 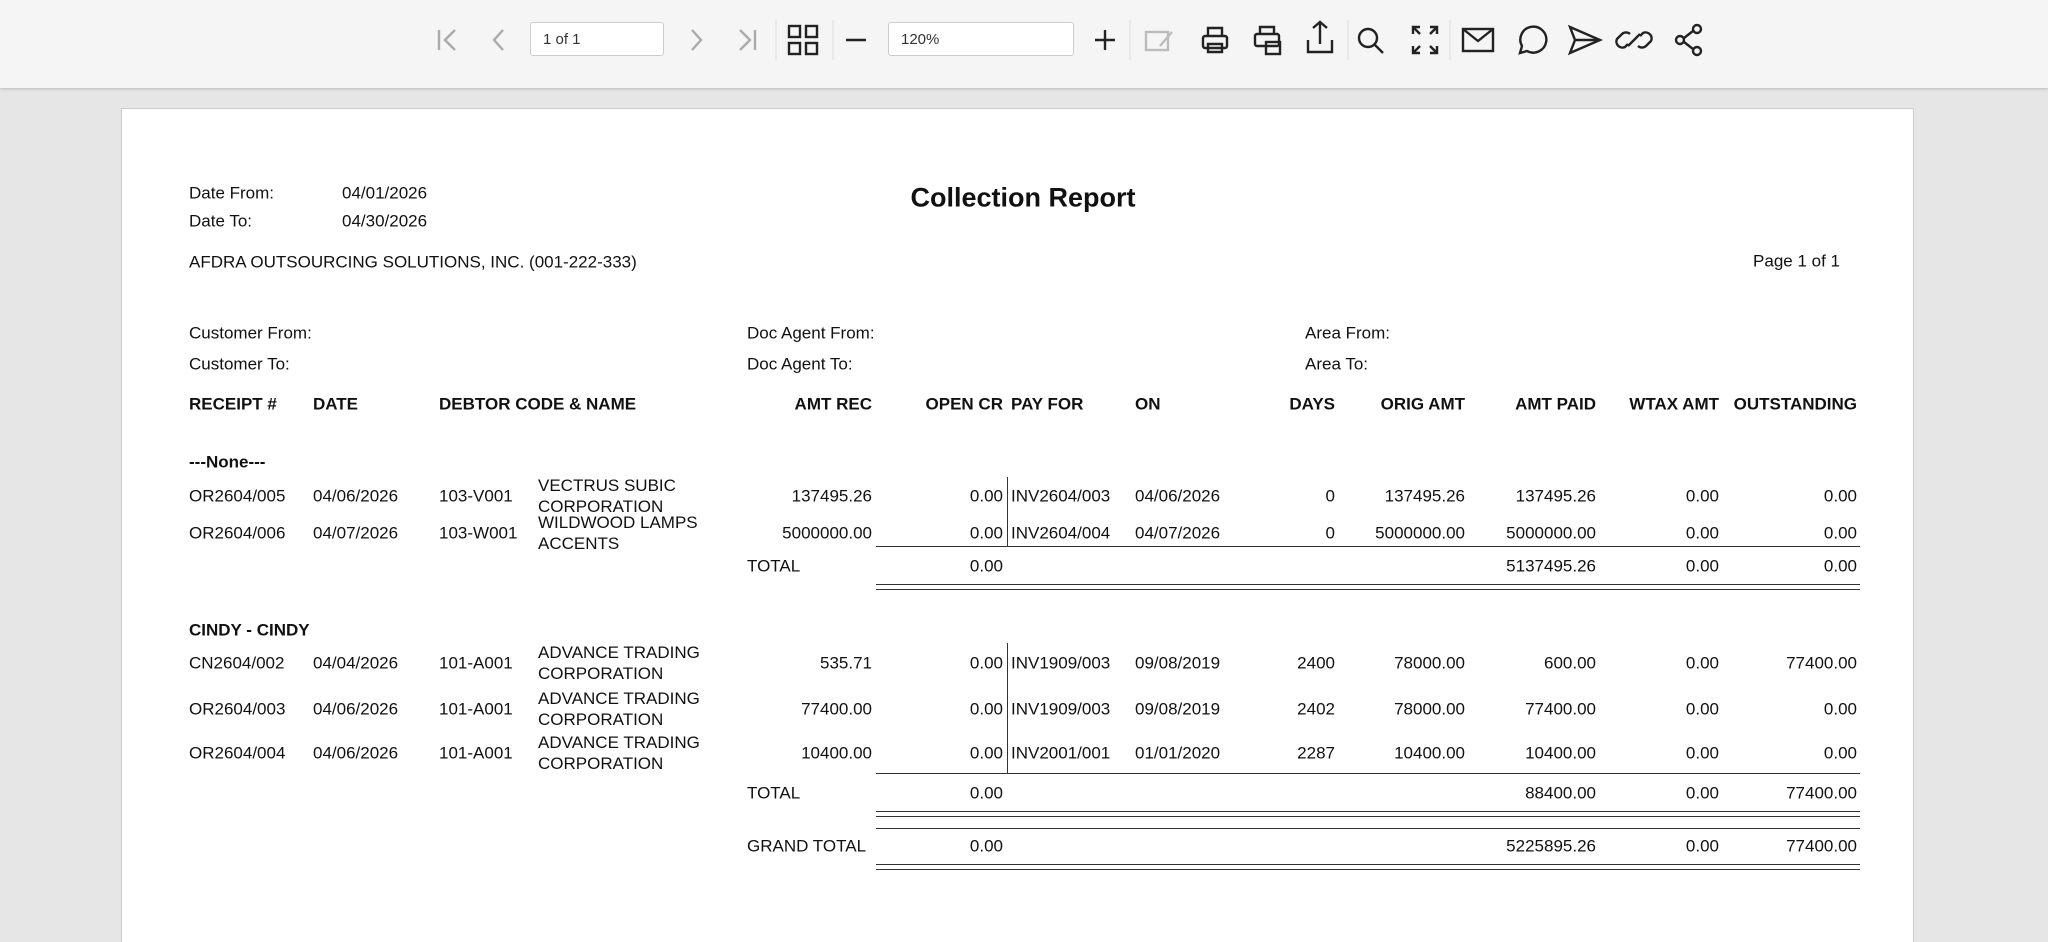 What do you see at coordinates (846, 663) in the screenshot?
I see `cell: 535.71` at bounding box center [846, 663].